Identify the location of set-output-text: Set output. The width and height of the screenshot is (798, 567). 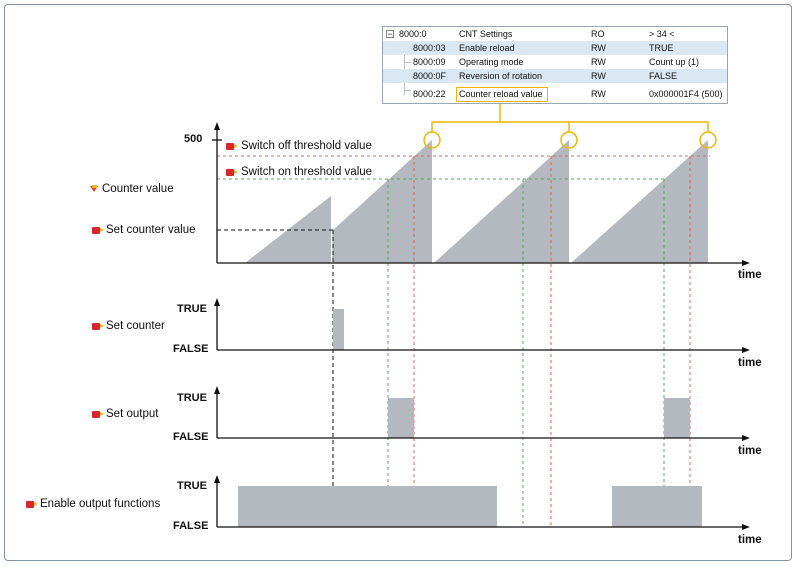
(132, 414).